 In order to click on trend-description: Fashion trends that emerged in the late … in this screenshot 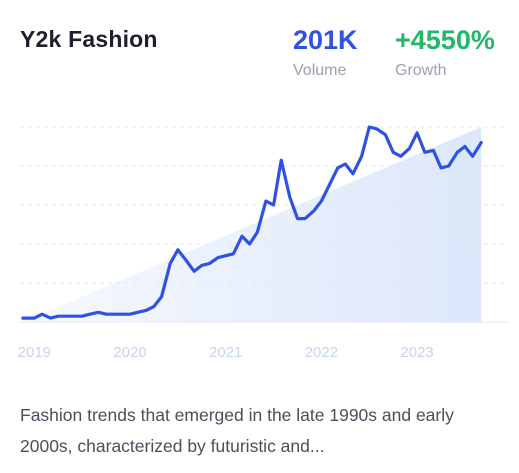, I will do `click(237, 430)`.